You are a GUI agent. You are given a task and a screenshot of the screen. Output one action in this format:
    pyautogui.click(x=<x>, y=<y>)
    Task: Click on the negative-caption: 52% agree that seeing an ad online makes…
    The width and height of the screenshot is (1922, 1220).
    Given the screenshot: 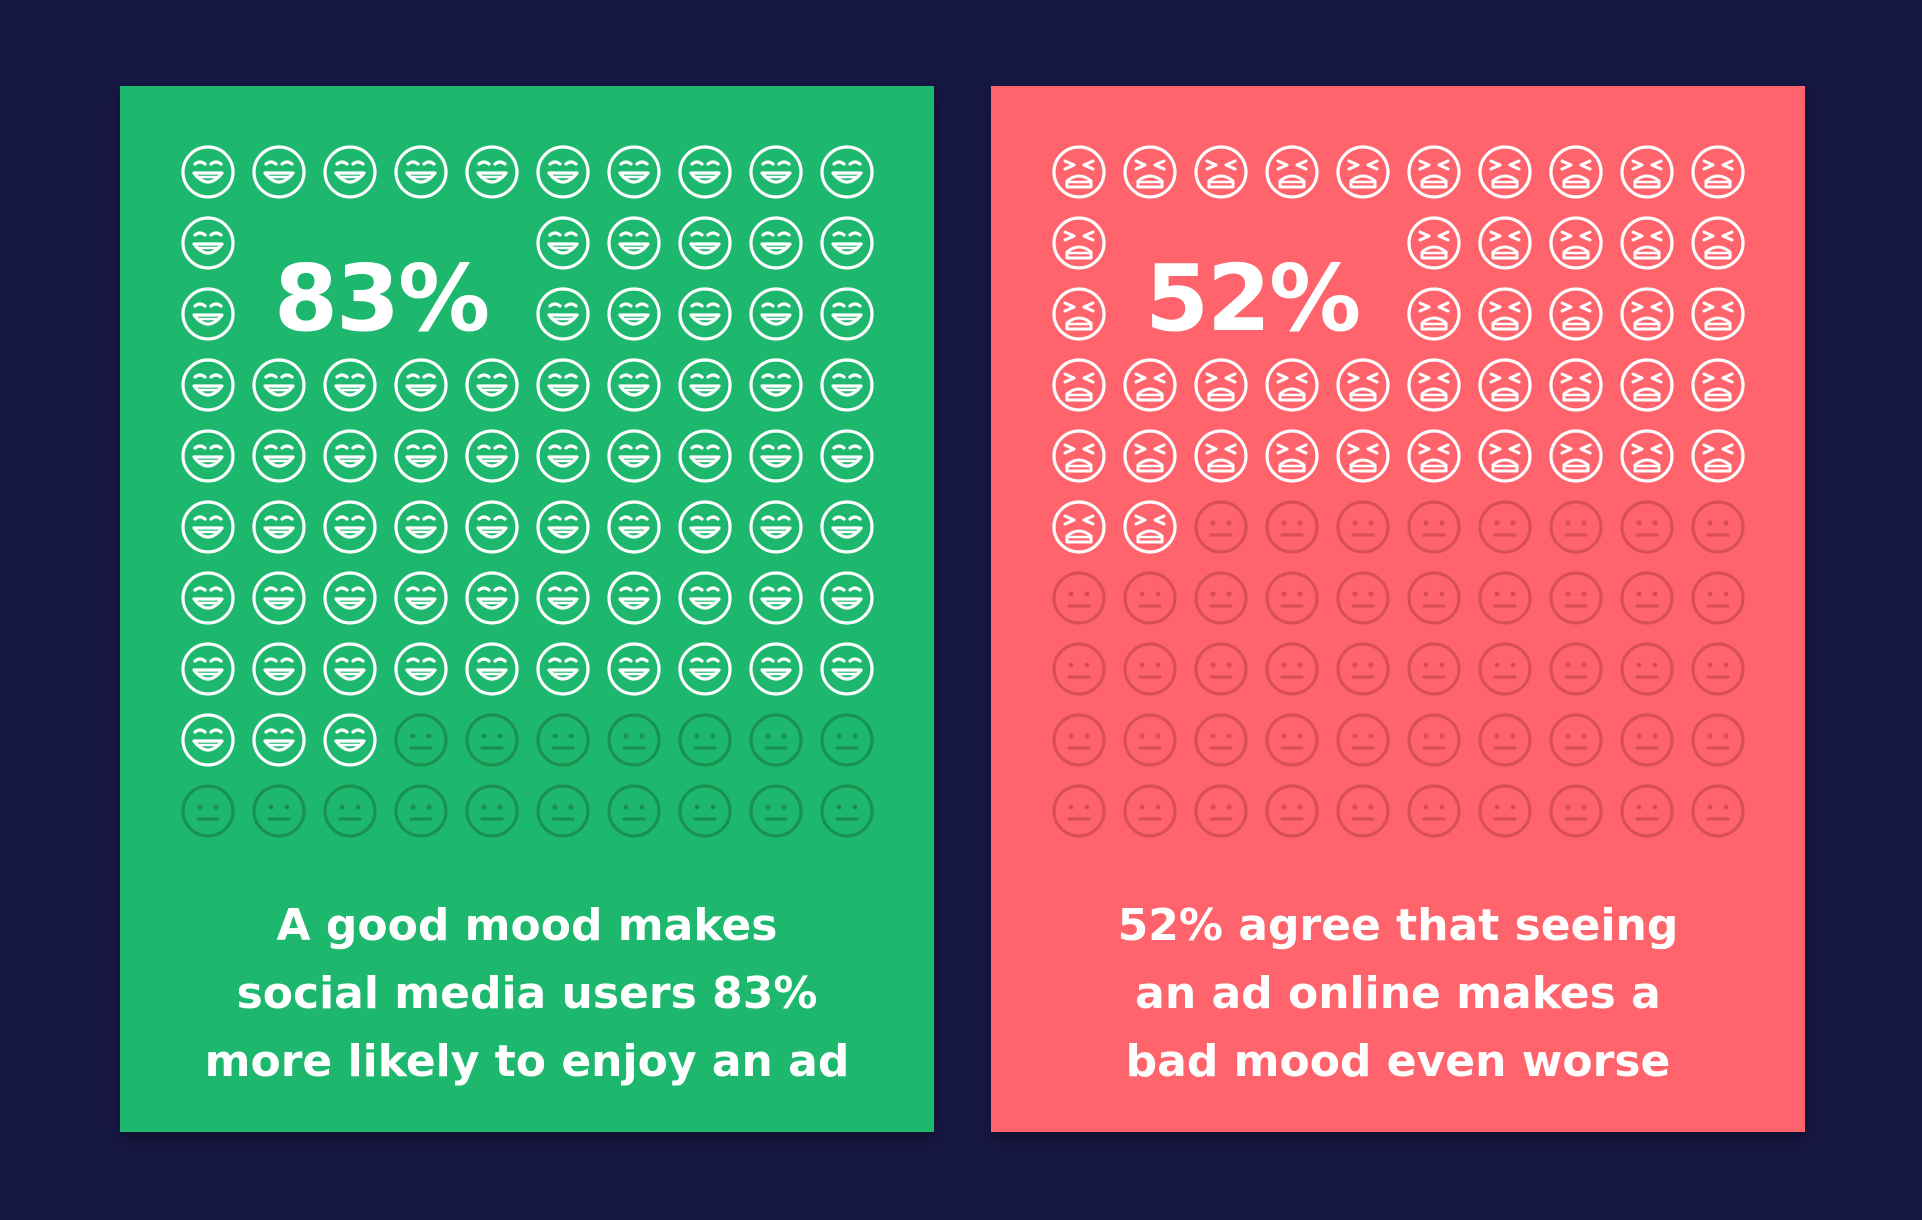 What is the action you would take?
    pyautogui.click(x=1398, y=994)
    